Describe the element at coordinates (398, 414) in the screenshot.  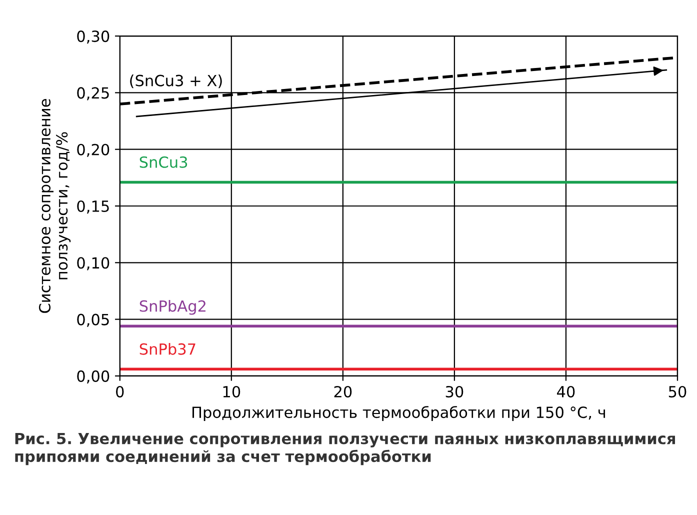
I see `x-axis-title: Продолжительность термообработки при 150 °C, ч` at that location.